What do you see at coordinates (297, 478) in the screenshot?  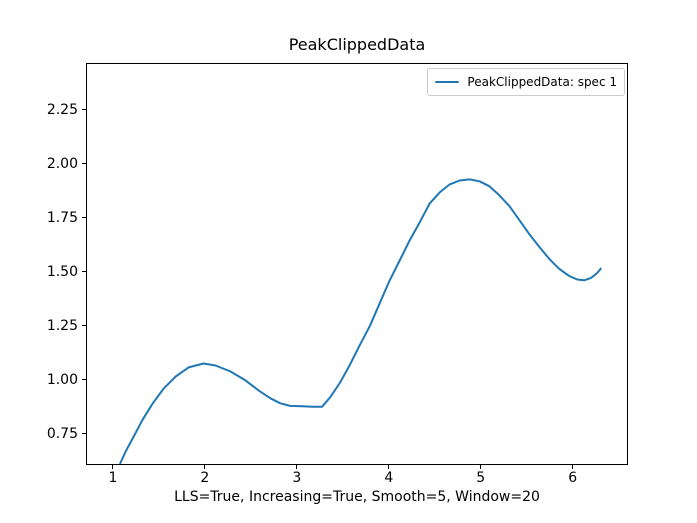 I see `x-tick-label: 3` at bounding box center [297, 478].